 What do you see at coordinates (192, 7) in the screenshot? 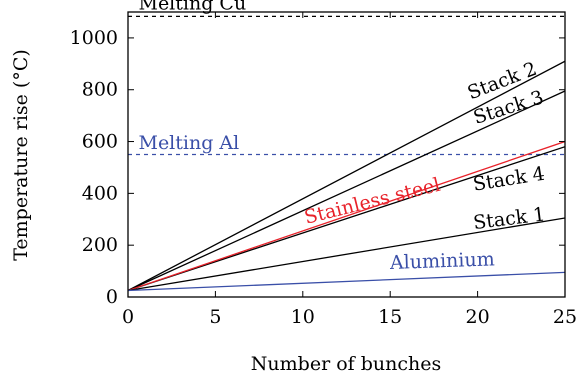
I see `annotation-melting-cu: Melting Cu` at bounding box center [192, 7].